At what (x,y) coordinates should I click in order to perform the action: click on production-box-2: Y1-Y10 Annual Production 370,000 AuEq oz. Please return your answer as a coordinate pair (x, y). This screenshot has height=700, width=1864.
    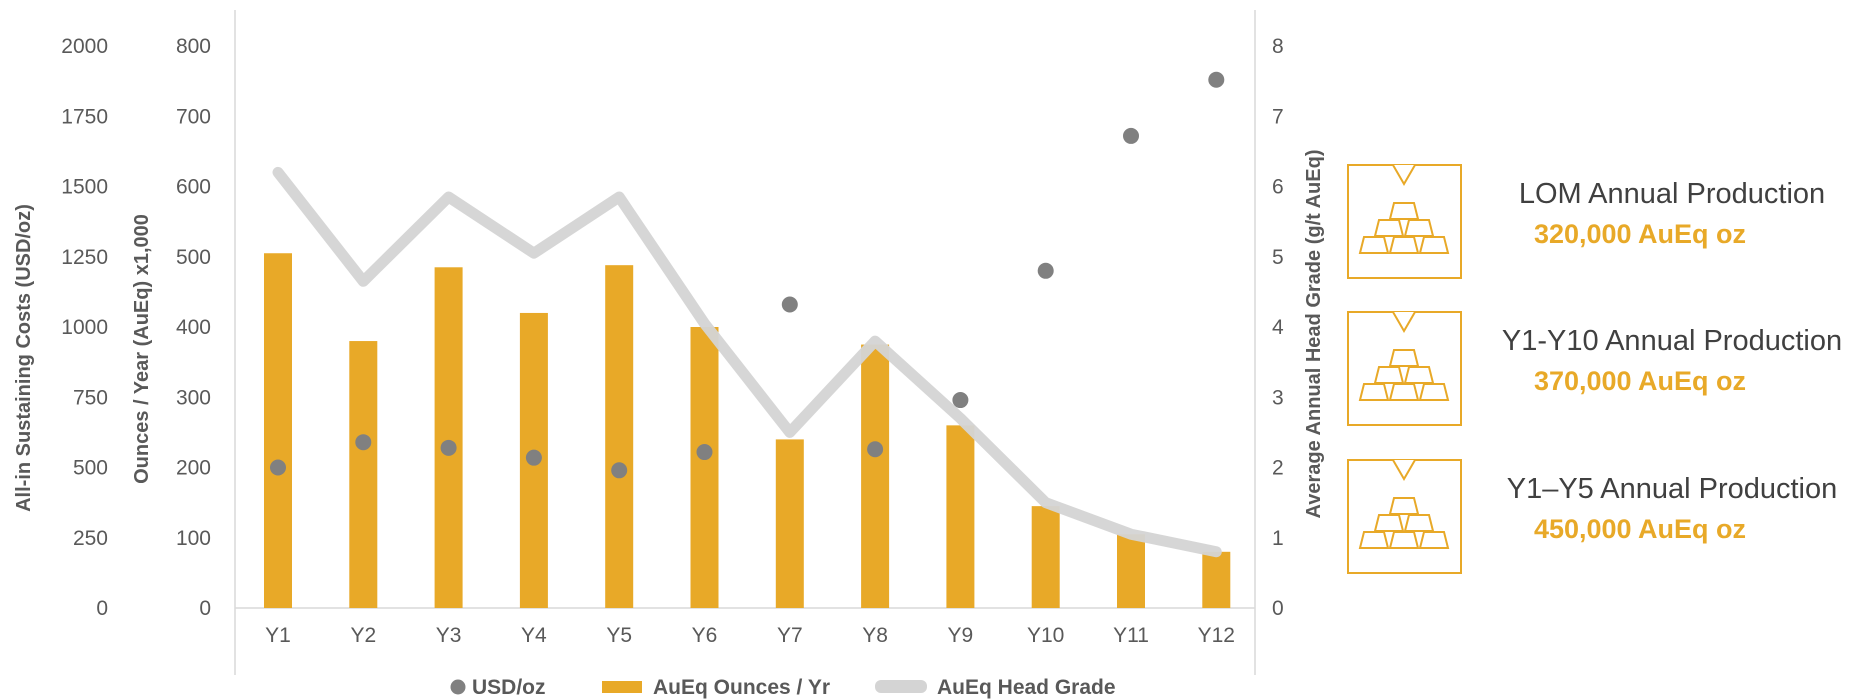
    Looking at the image, I should click on (1594, 368).